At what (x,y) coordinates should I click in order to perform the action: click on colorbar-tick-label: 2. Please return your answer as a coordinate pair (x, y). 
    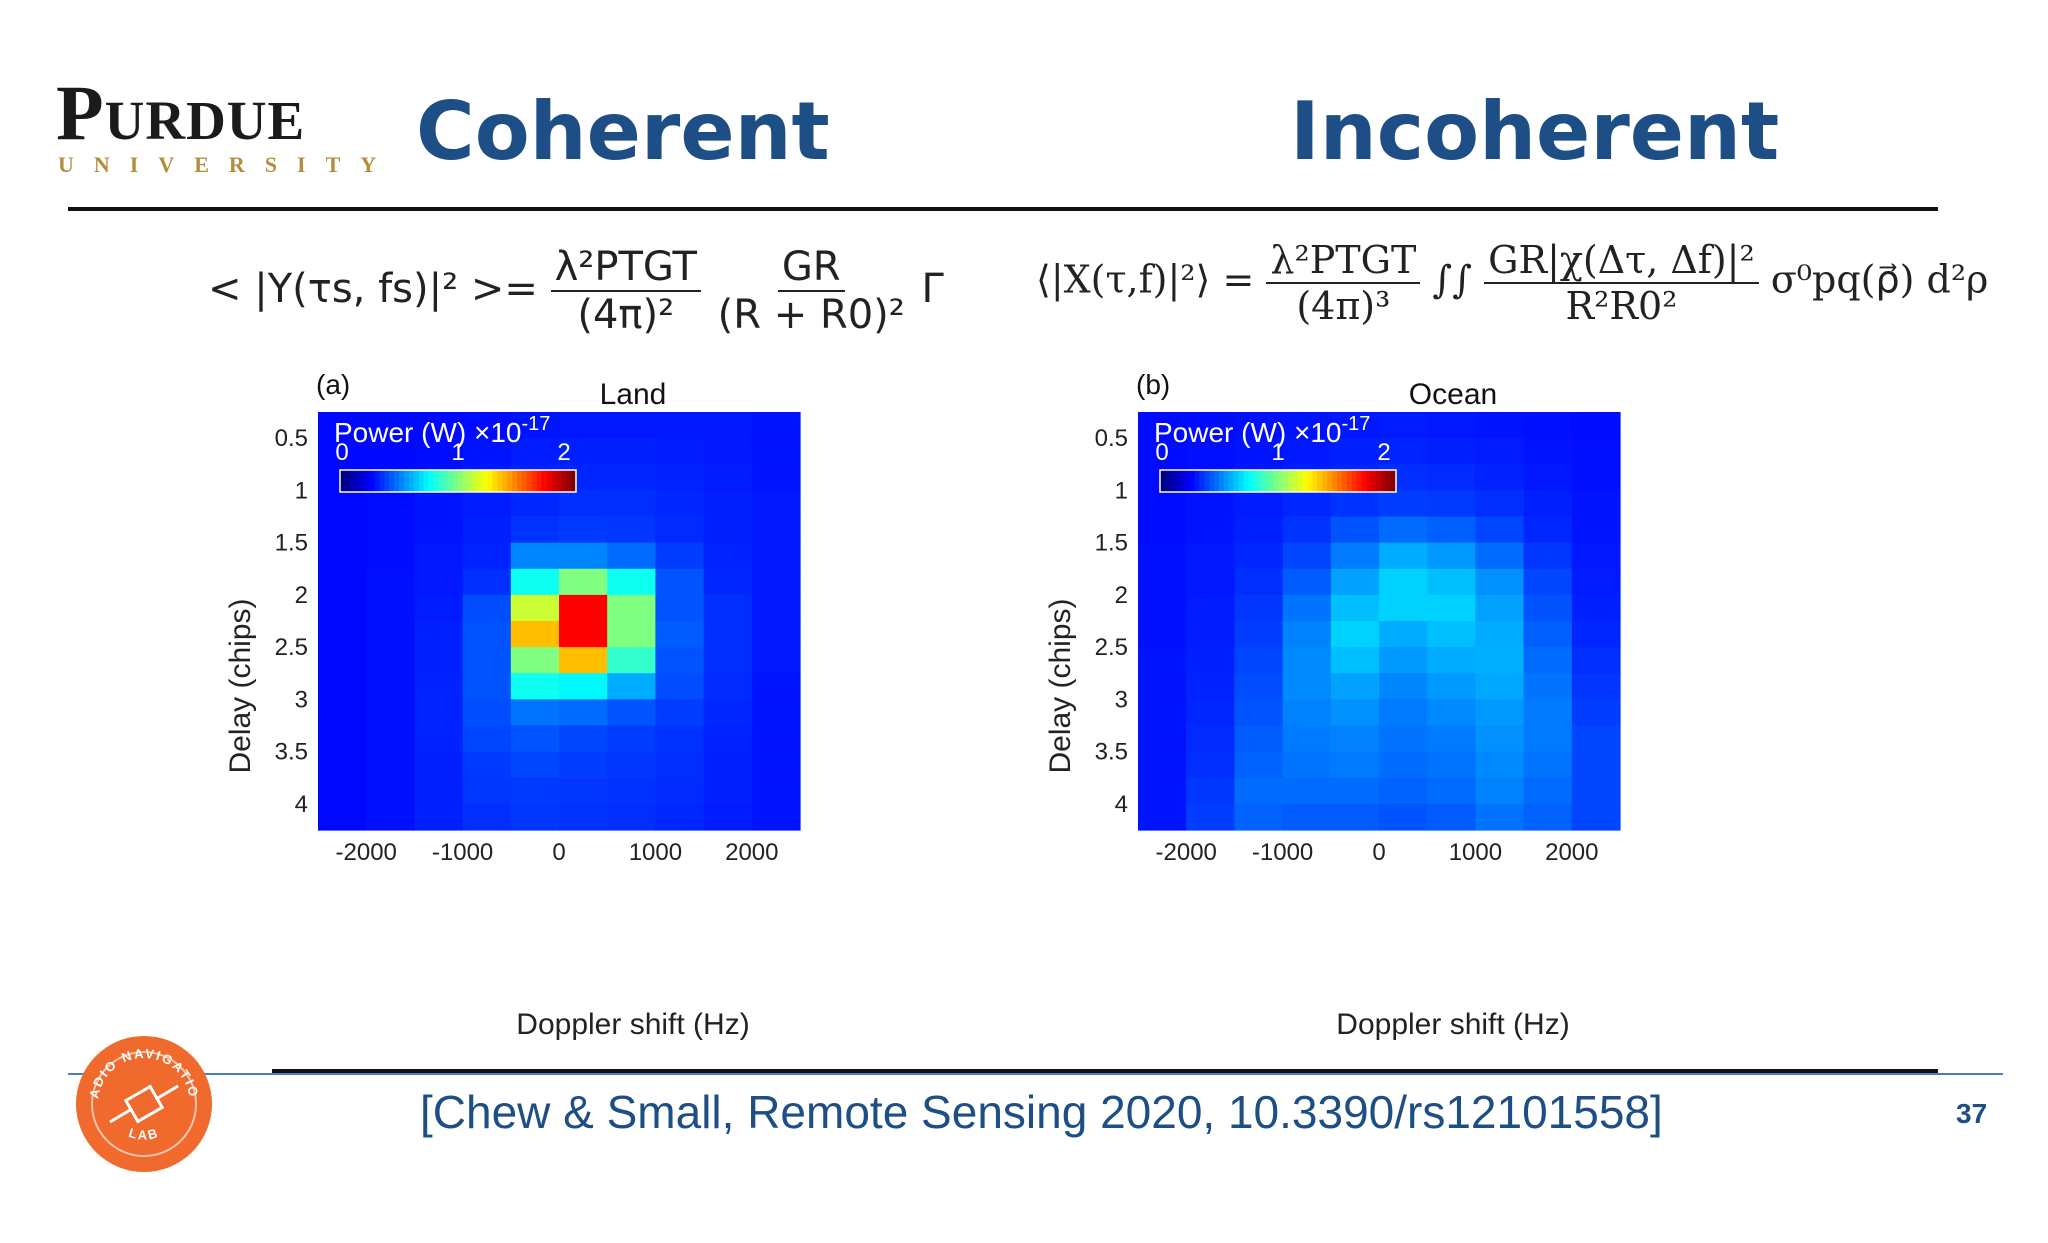
    Looking at the image, I should click on (1383, 452).